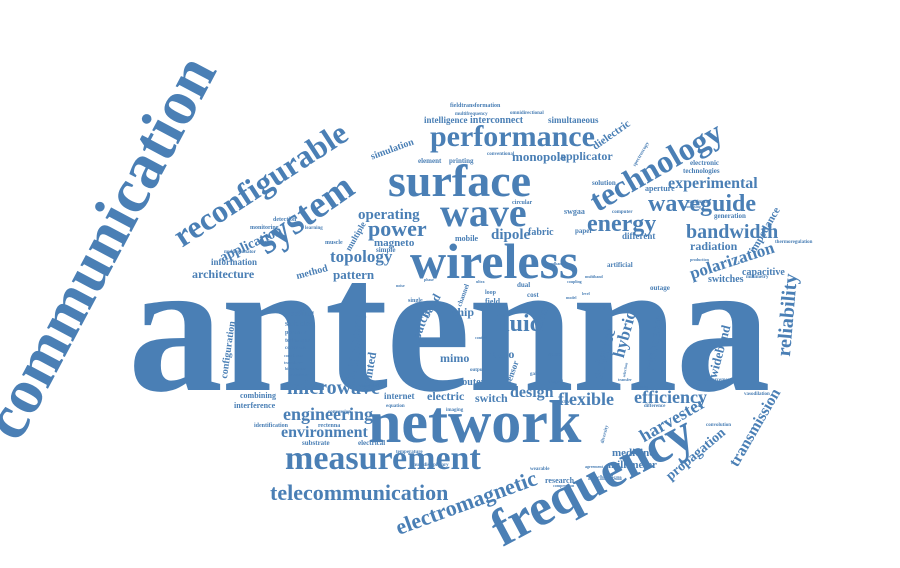 The width and height of the screenshot is (900, 568). I want to click on word-coupling: coupling, so click(574, 281).